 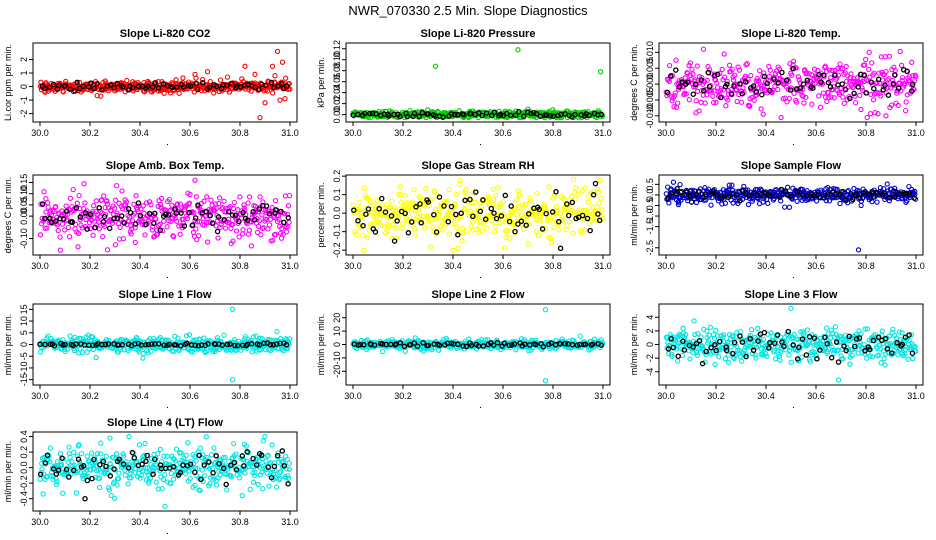 I want to click on y-tick-label: 0, so click(x=24, y=344).